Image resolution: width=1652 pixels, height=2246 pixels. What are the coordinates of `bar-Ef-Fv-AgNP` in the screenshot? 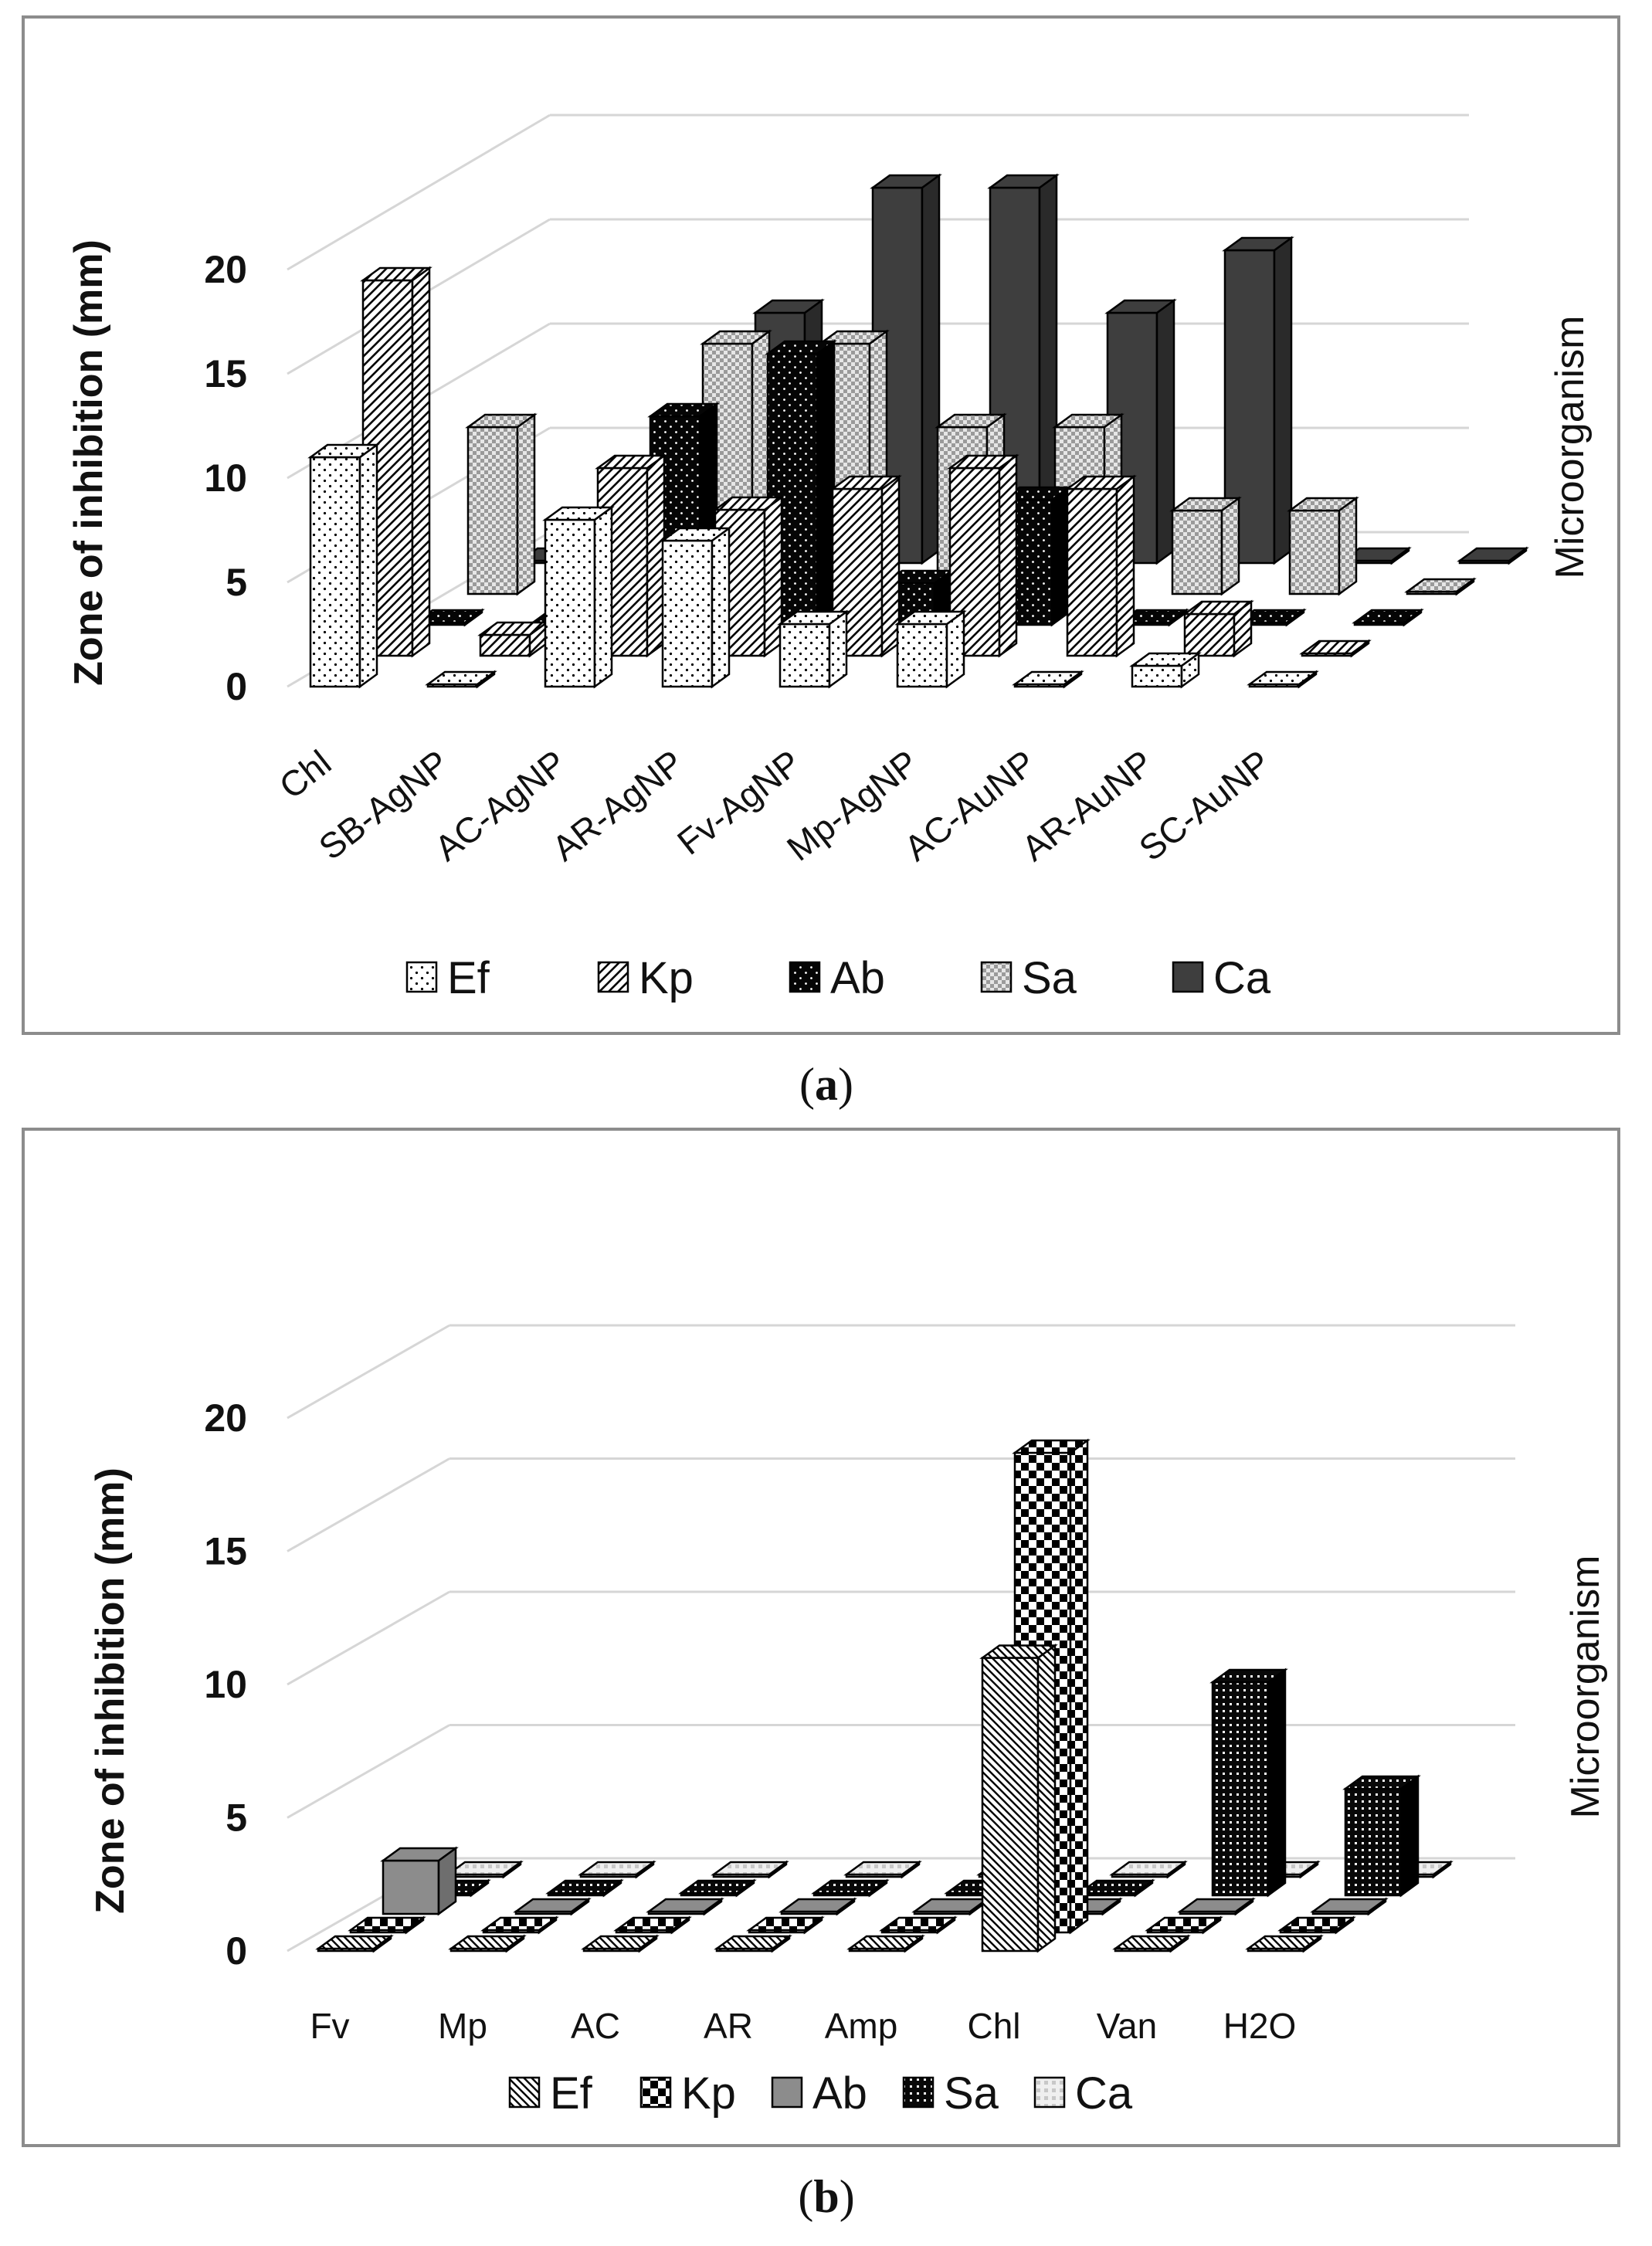 It's located at (813, 649).